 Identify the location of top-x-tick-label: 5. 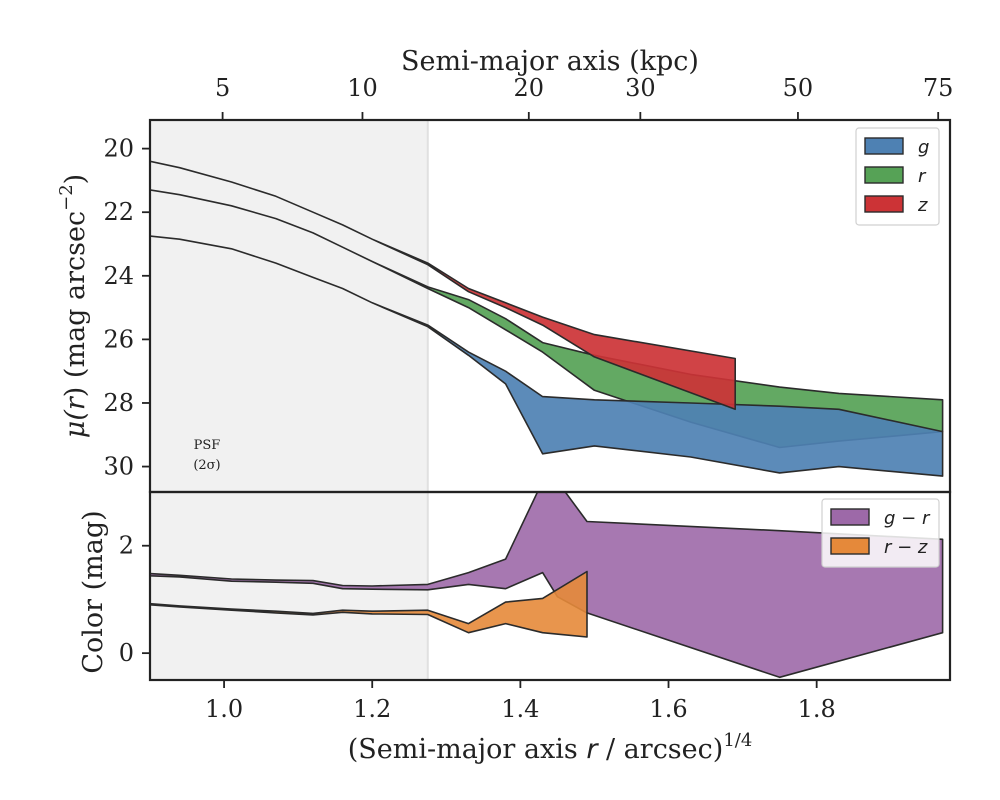
(222, 88).